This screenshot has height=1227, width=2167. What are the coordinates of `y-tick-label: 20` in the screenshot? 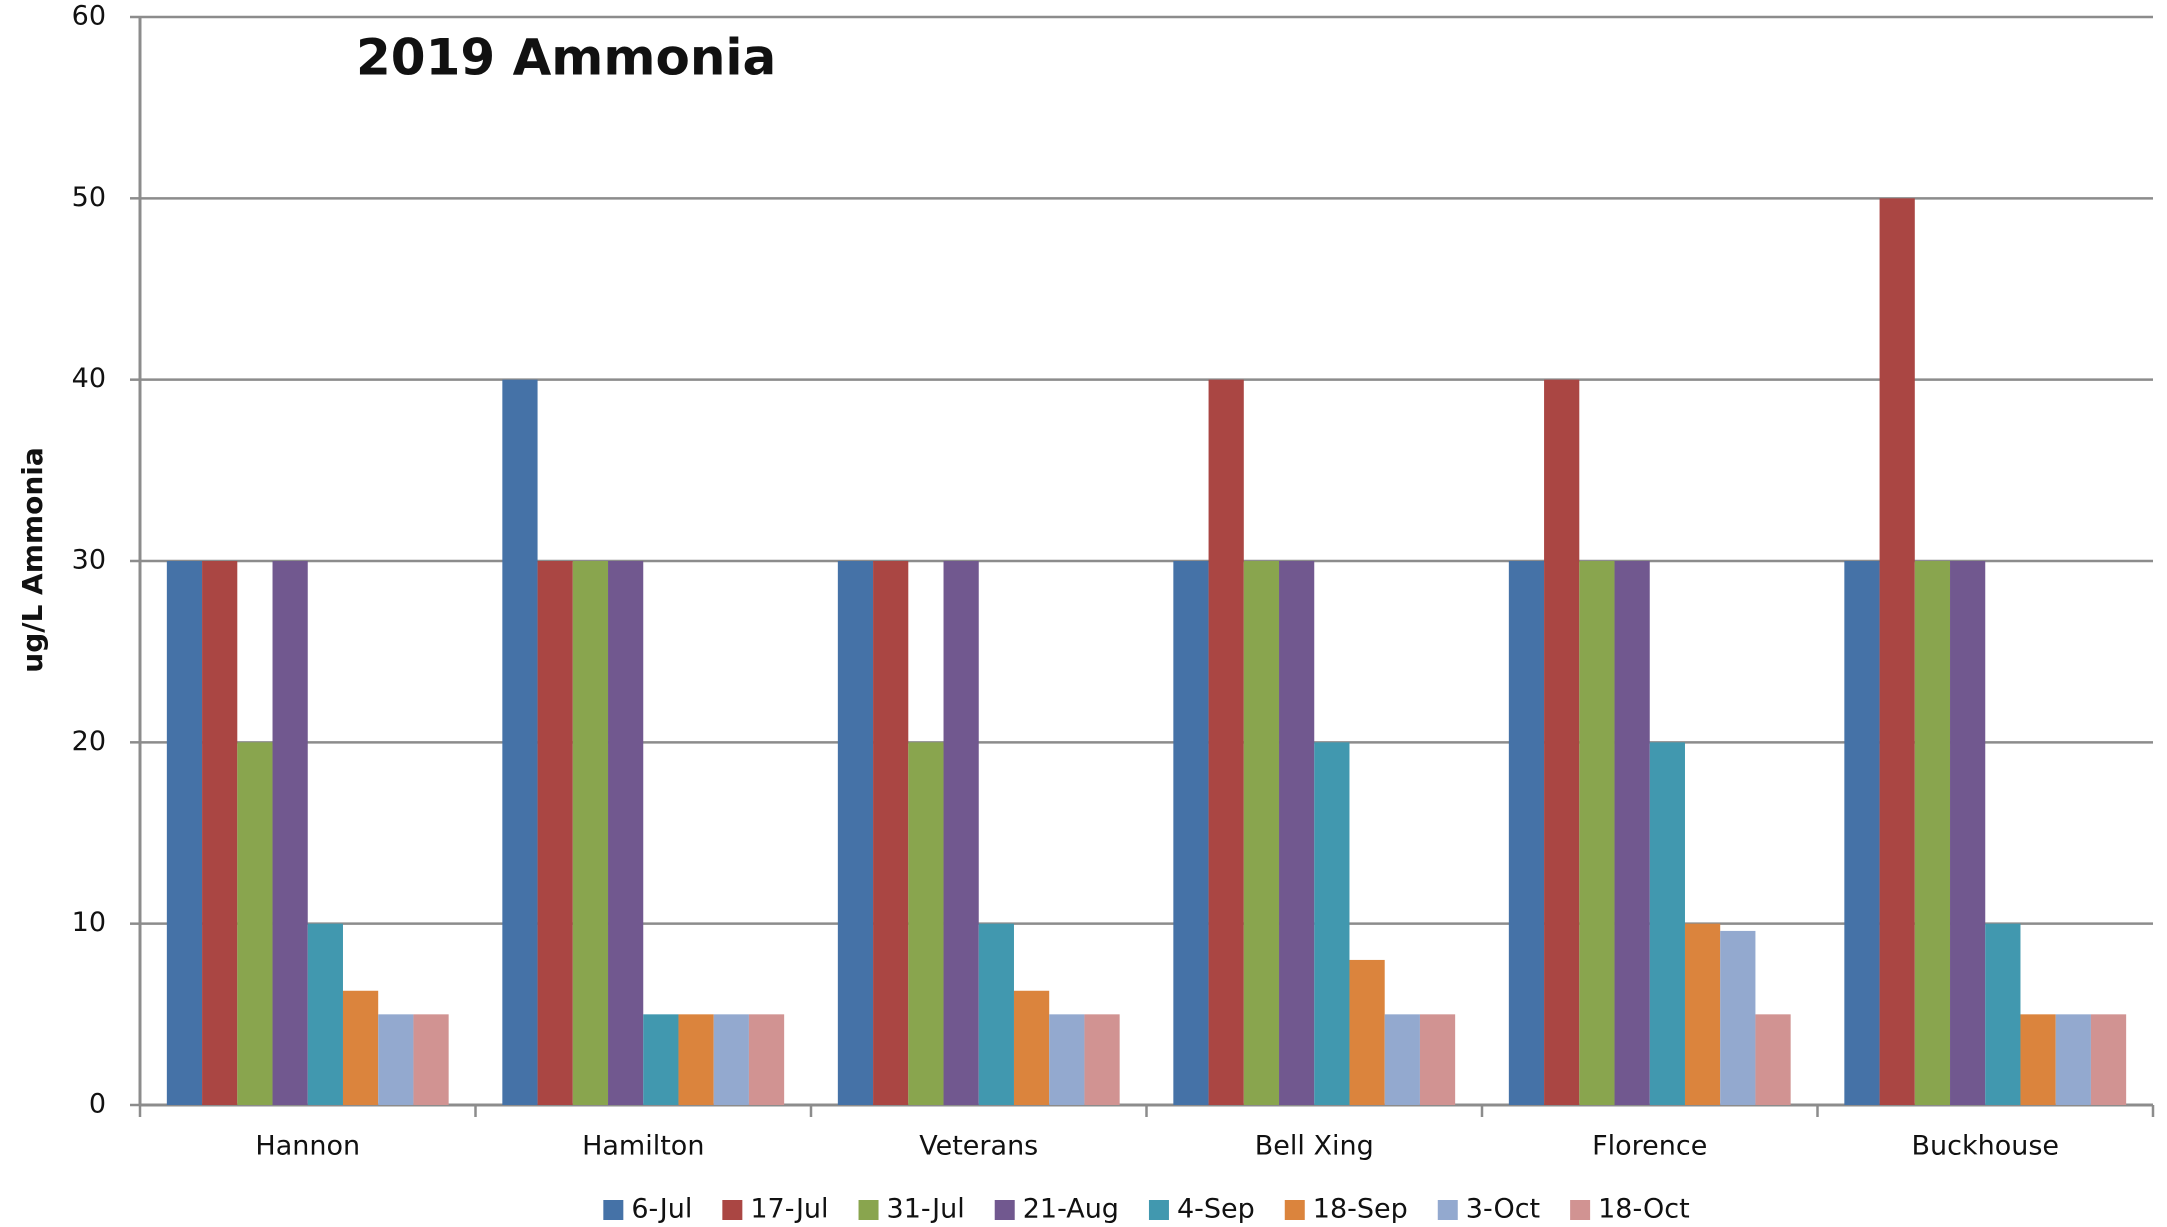 It's located at (89, 741).